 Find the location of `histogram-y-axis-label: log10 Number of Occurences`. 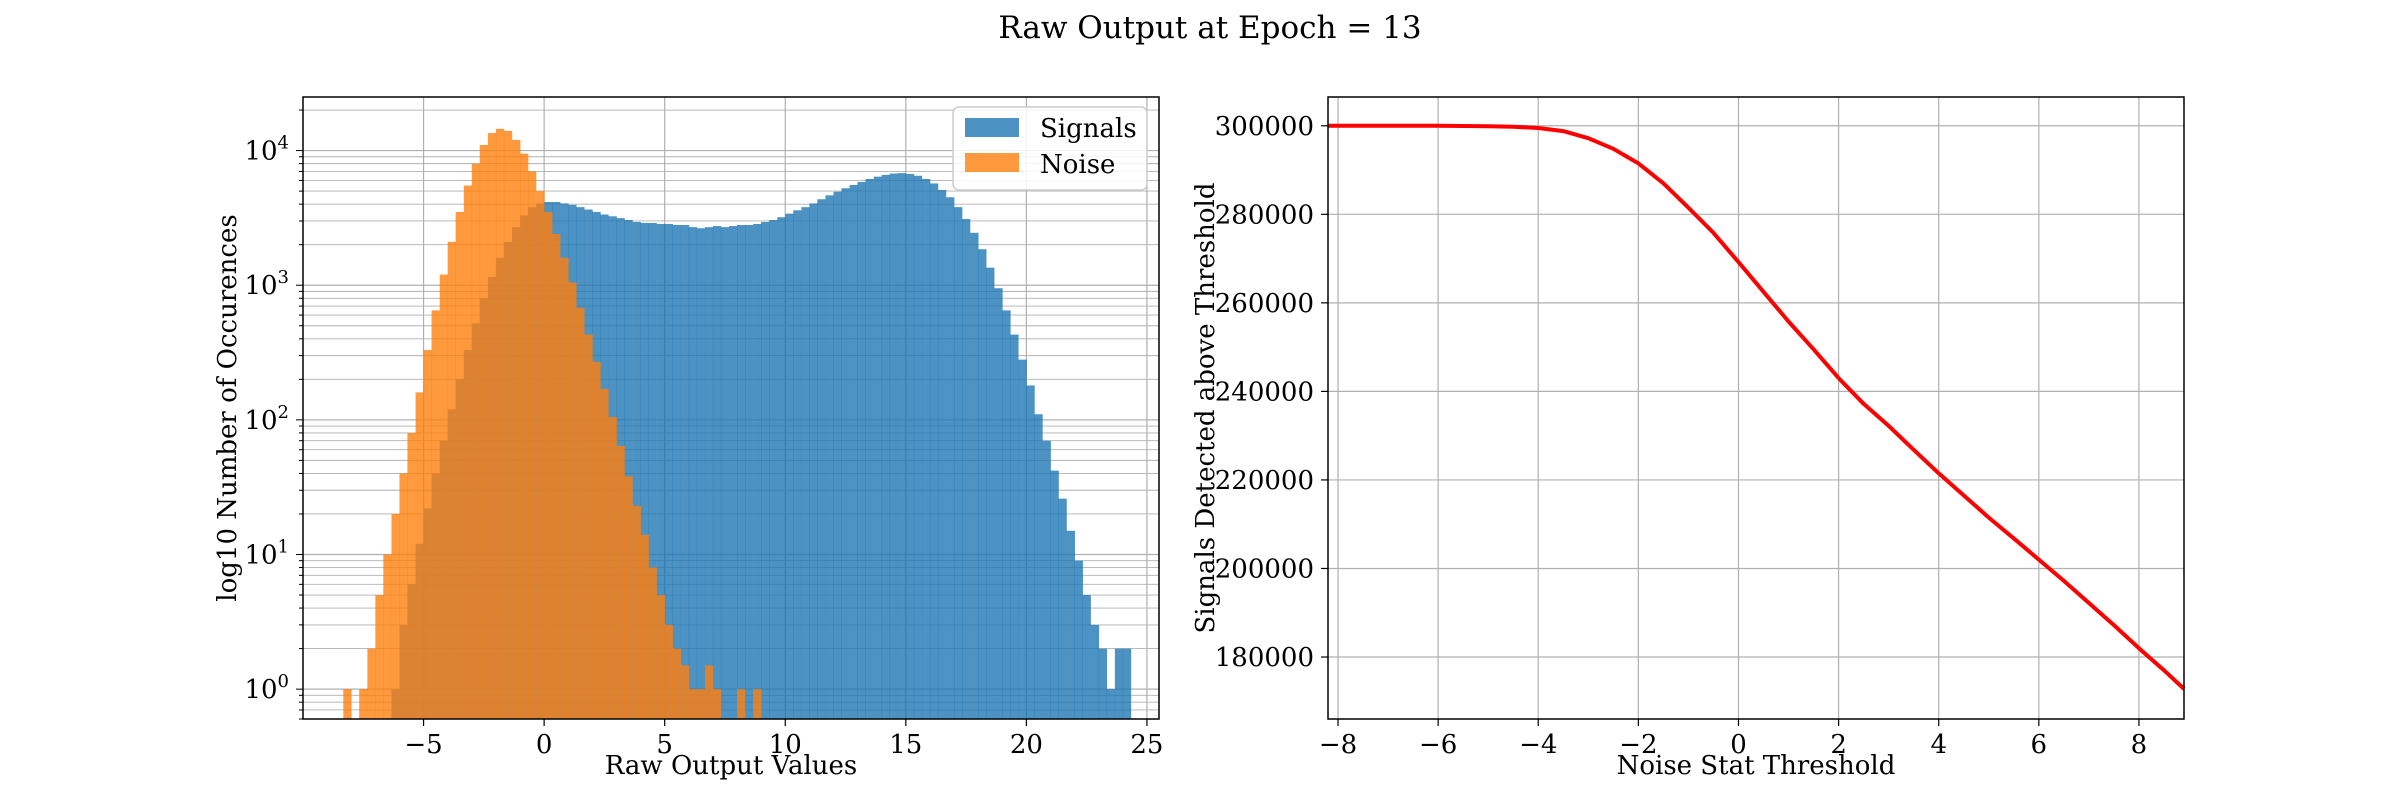

histogram-y-axis-label: log10 Number of Occurences is located at coordinates (228, 407).